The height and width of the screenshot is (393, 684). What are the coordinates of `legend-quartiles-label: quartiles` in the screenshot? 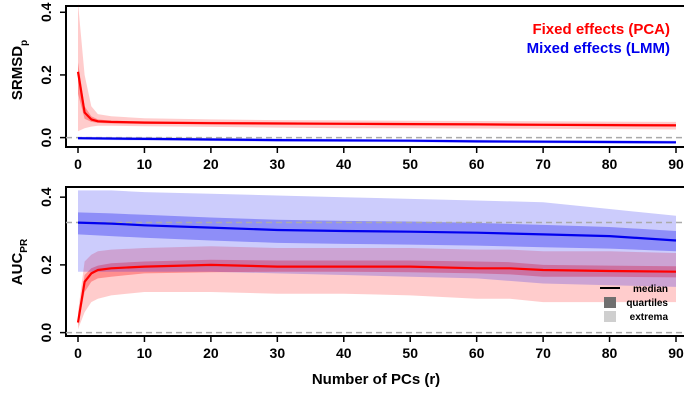 It's located at (647, 303).